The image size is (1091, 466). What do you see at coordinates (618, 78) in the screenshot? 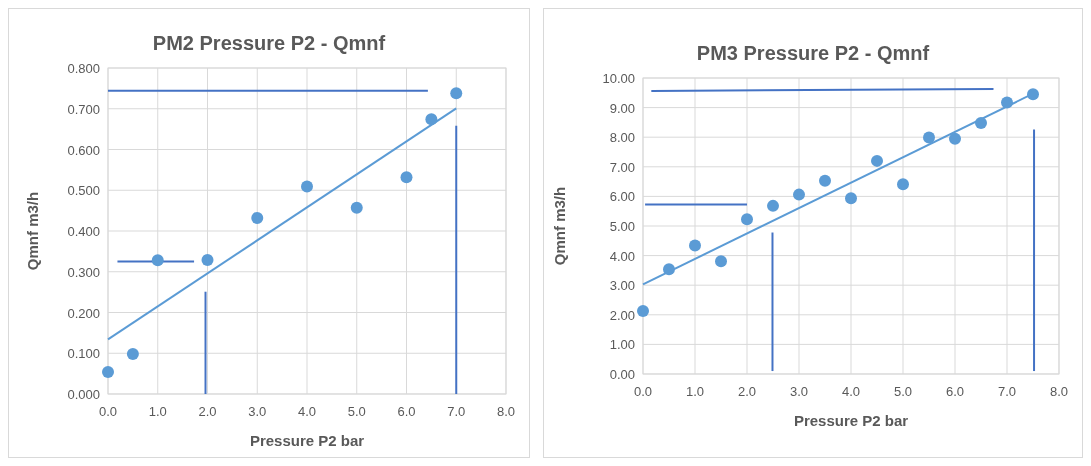
I see `y-tick-label: 10.00` at bounding box center [618, 78].